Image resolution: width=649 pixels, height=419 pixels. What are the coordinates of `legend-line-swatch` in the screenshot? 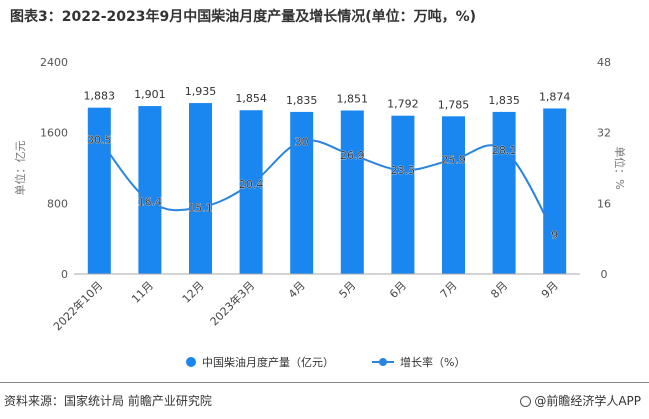 It's located at (383, 362).